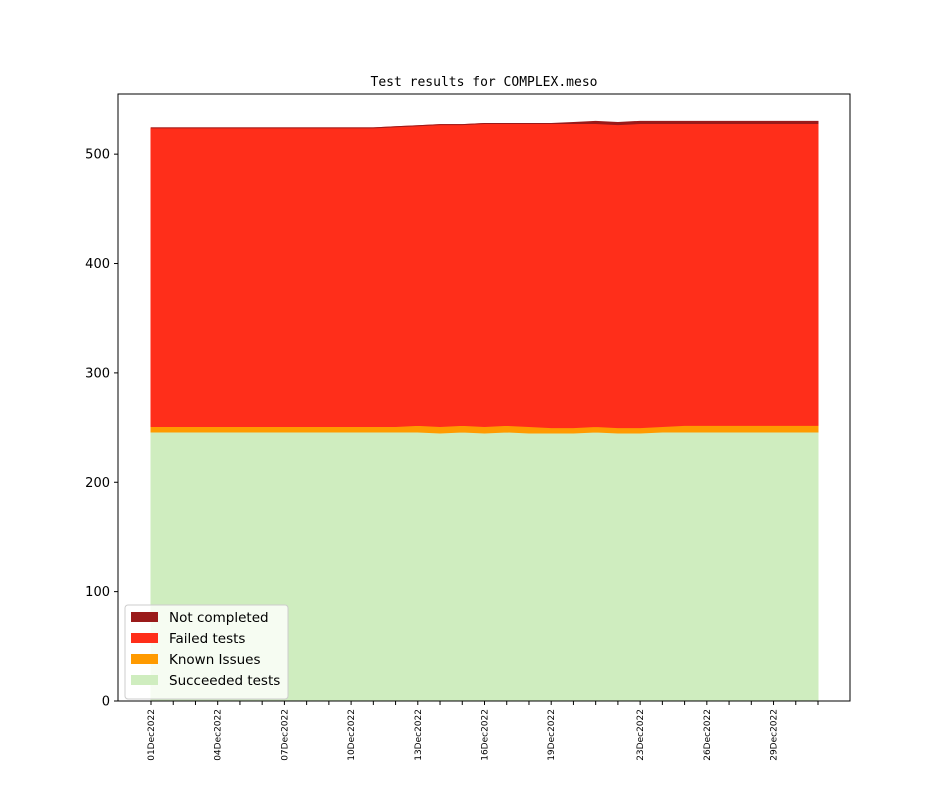 The image size is (944, 787). I want to click on x-tick-label: 23Dec2022, so click(641, 735).